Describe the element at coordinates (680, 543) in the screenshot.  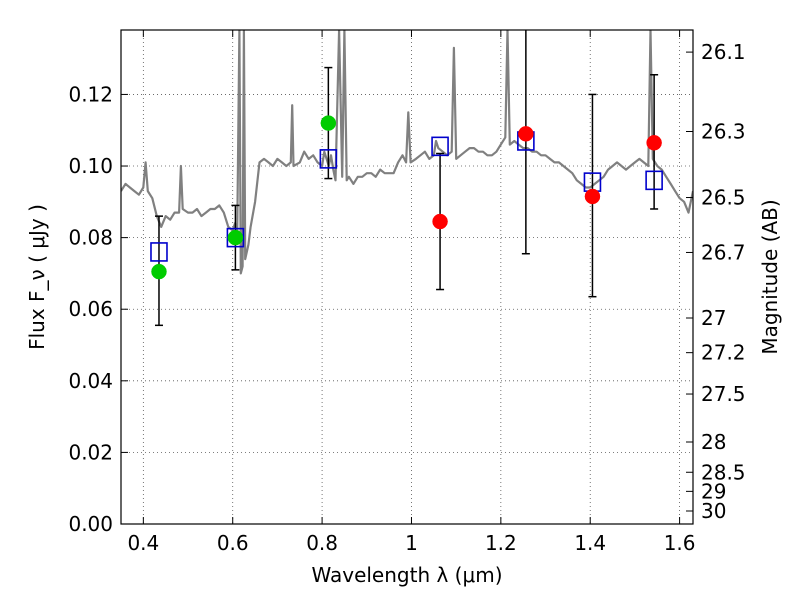
I see `x-tick-label: 1.6` at that location.